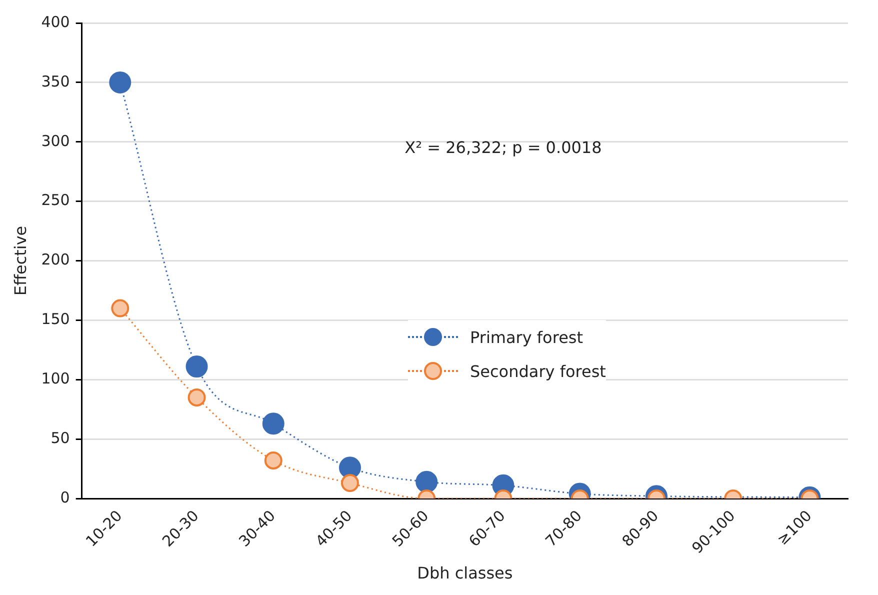 Image resolution: width=878 pixels, height=595 pixels. I want to click on y-tick-label: 100, so click(55, 379).